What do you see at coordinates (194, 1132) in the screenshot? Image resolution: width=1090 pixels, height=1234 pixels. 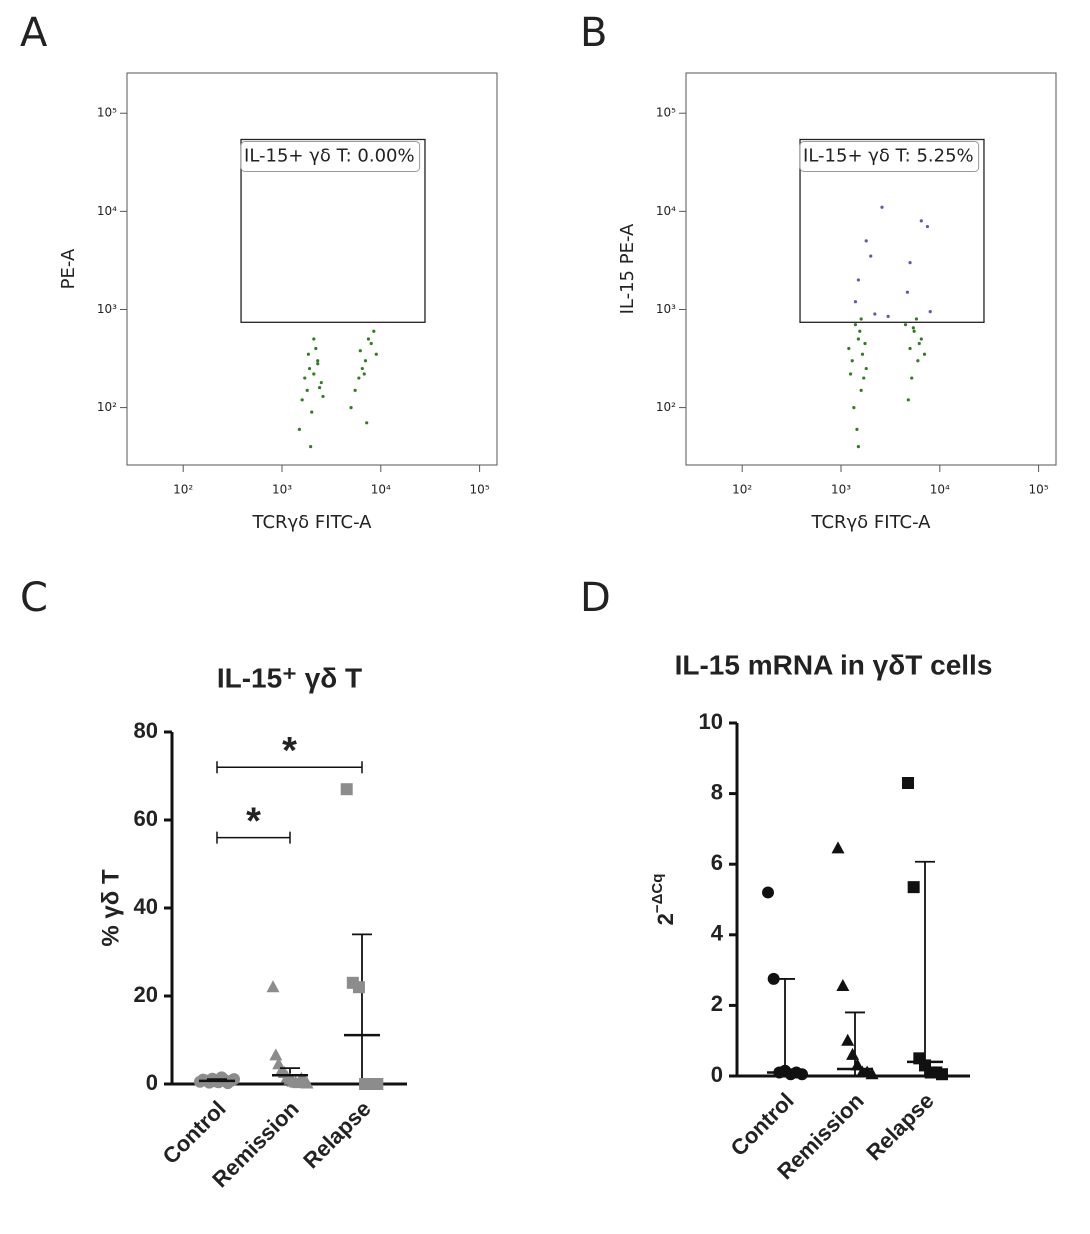 I see `x-tick-label: Control` at bounding box center [194, 1132].